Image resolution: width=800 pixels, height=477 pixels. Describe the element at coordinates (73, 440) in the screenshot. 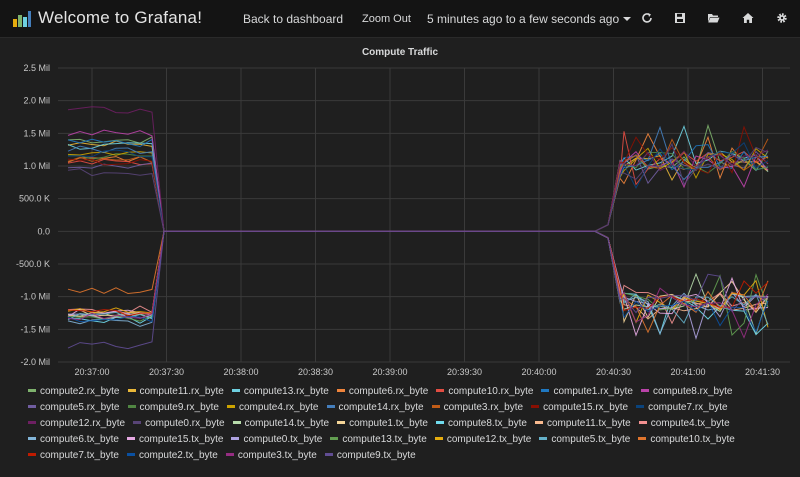

I see `legend-item: compute6.tx_byte` at that location.